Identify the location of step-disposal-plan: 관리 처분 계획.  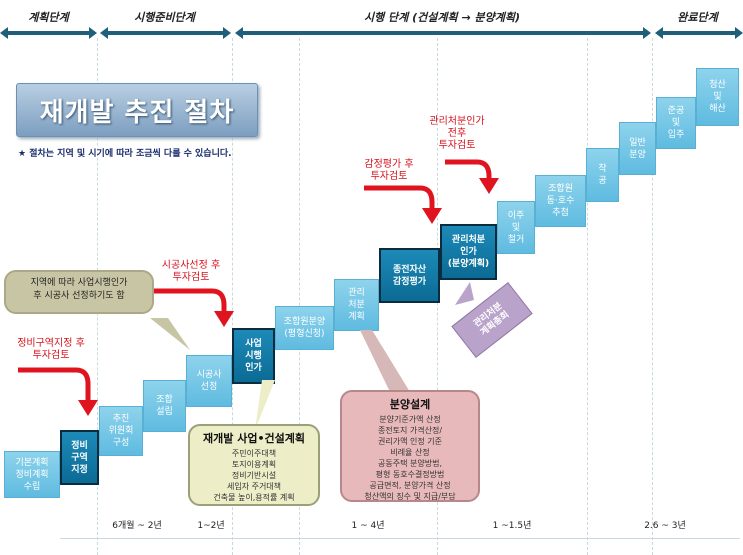
(356, 305).